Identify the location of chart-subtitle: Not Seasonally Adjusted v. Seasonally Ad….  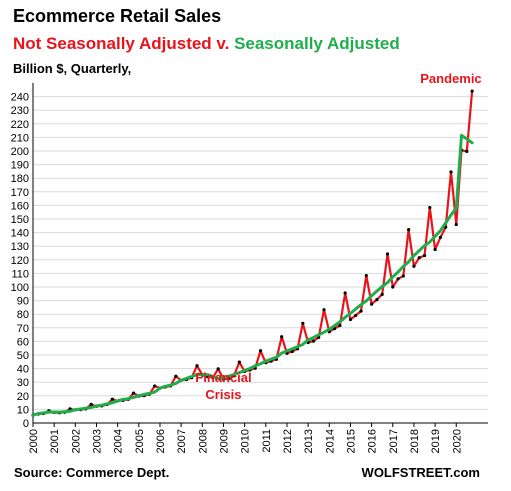
(206, 44).